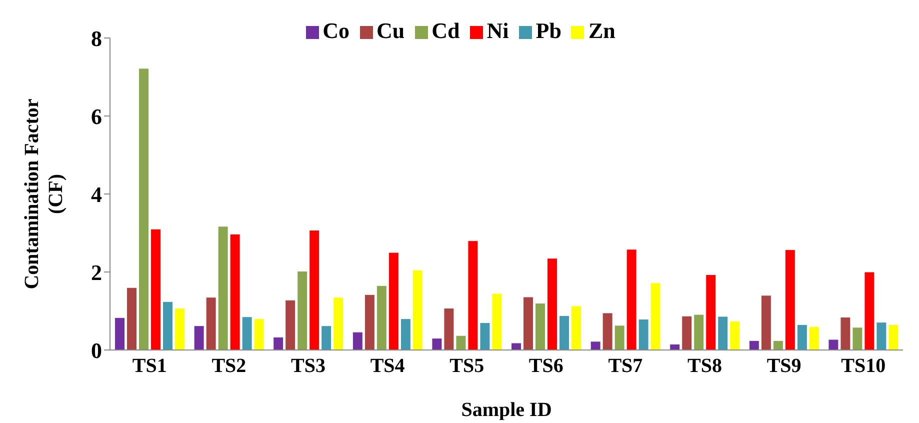 This screenshot has width=919, height=423. What do you see at coordinates (549, 30) in the screenshot?
I see `legend-label: Pb` at bounding box center [549, 30].